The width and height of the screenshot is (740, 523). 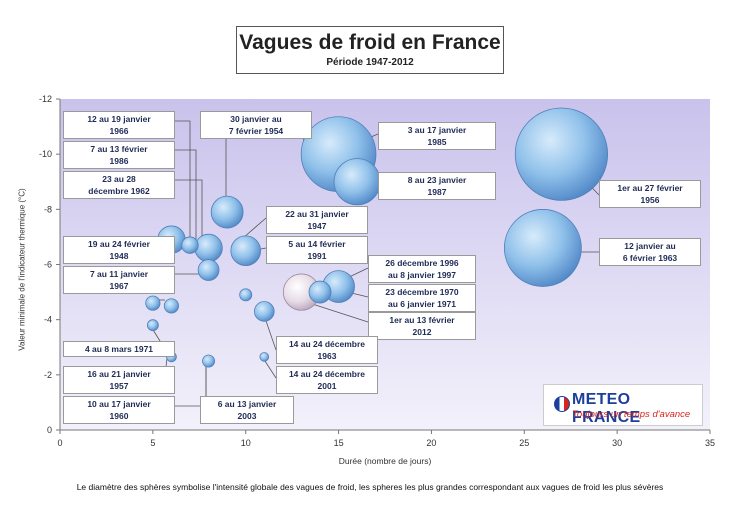 What do you see at coordinates (48, 375) in the screenshot?
I see `y-tick-label: -2` at bounding box center [48, 375].